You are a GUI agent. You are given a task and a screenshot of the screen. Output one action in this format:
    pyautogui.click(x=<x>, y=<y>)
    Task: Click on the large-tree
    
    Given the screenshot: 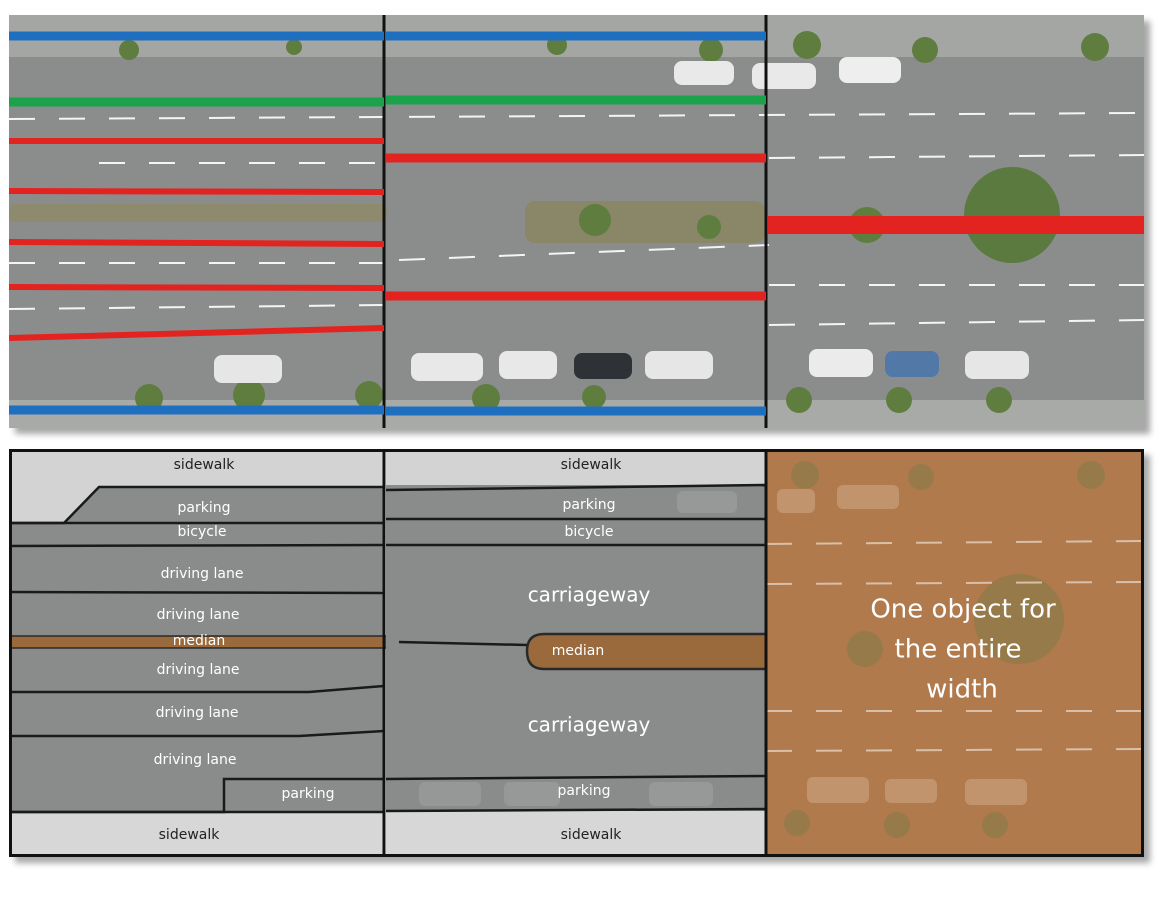 What is the action you would take?
    pyautogui.click(x=1012, y=215)
    